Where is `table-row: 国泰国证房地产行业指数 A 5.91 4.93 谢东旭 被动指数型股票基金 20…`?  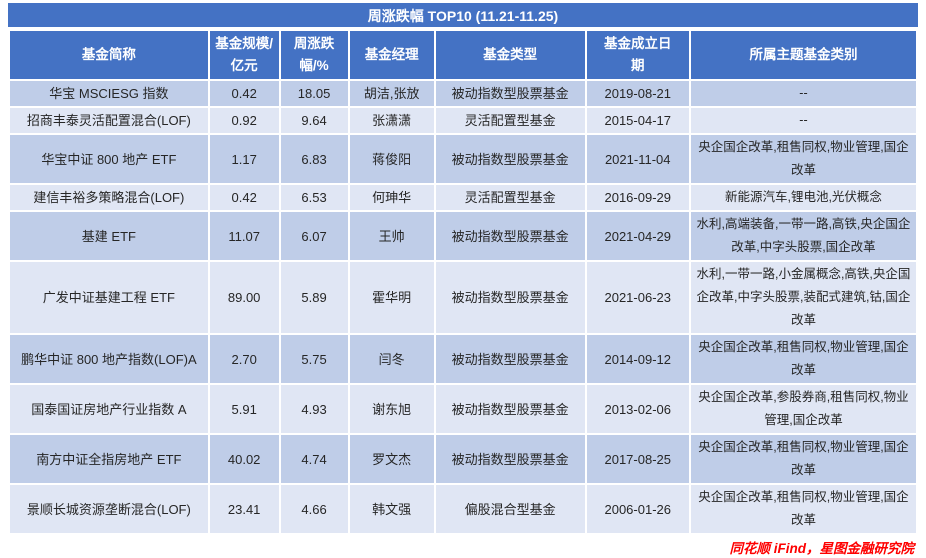
table-row: 国泰国证房地产行业指数 A 5.91 4.93 谢东旭 被动指数型股票基金 20… is located at coordinates (463, 409).